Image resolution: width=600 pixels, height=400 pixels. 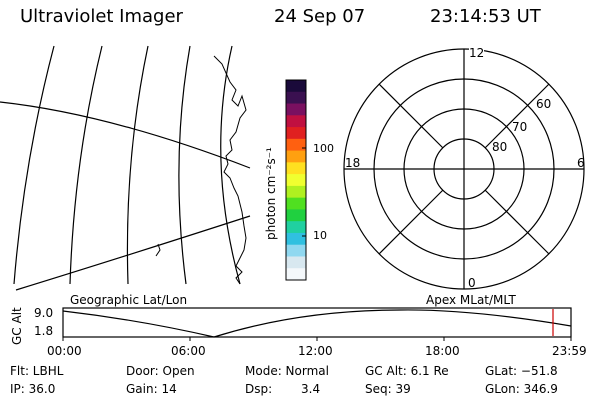 What do you see at coordinates (287, 371) in the screenshot?
I see `mode-info: Mode: Normal` at bounding box center [287, 371].